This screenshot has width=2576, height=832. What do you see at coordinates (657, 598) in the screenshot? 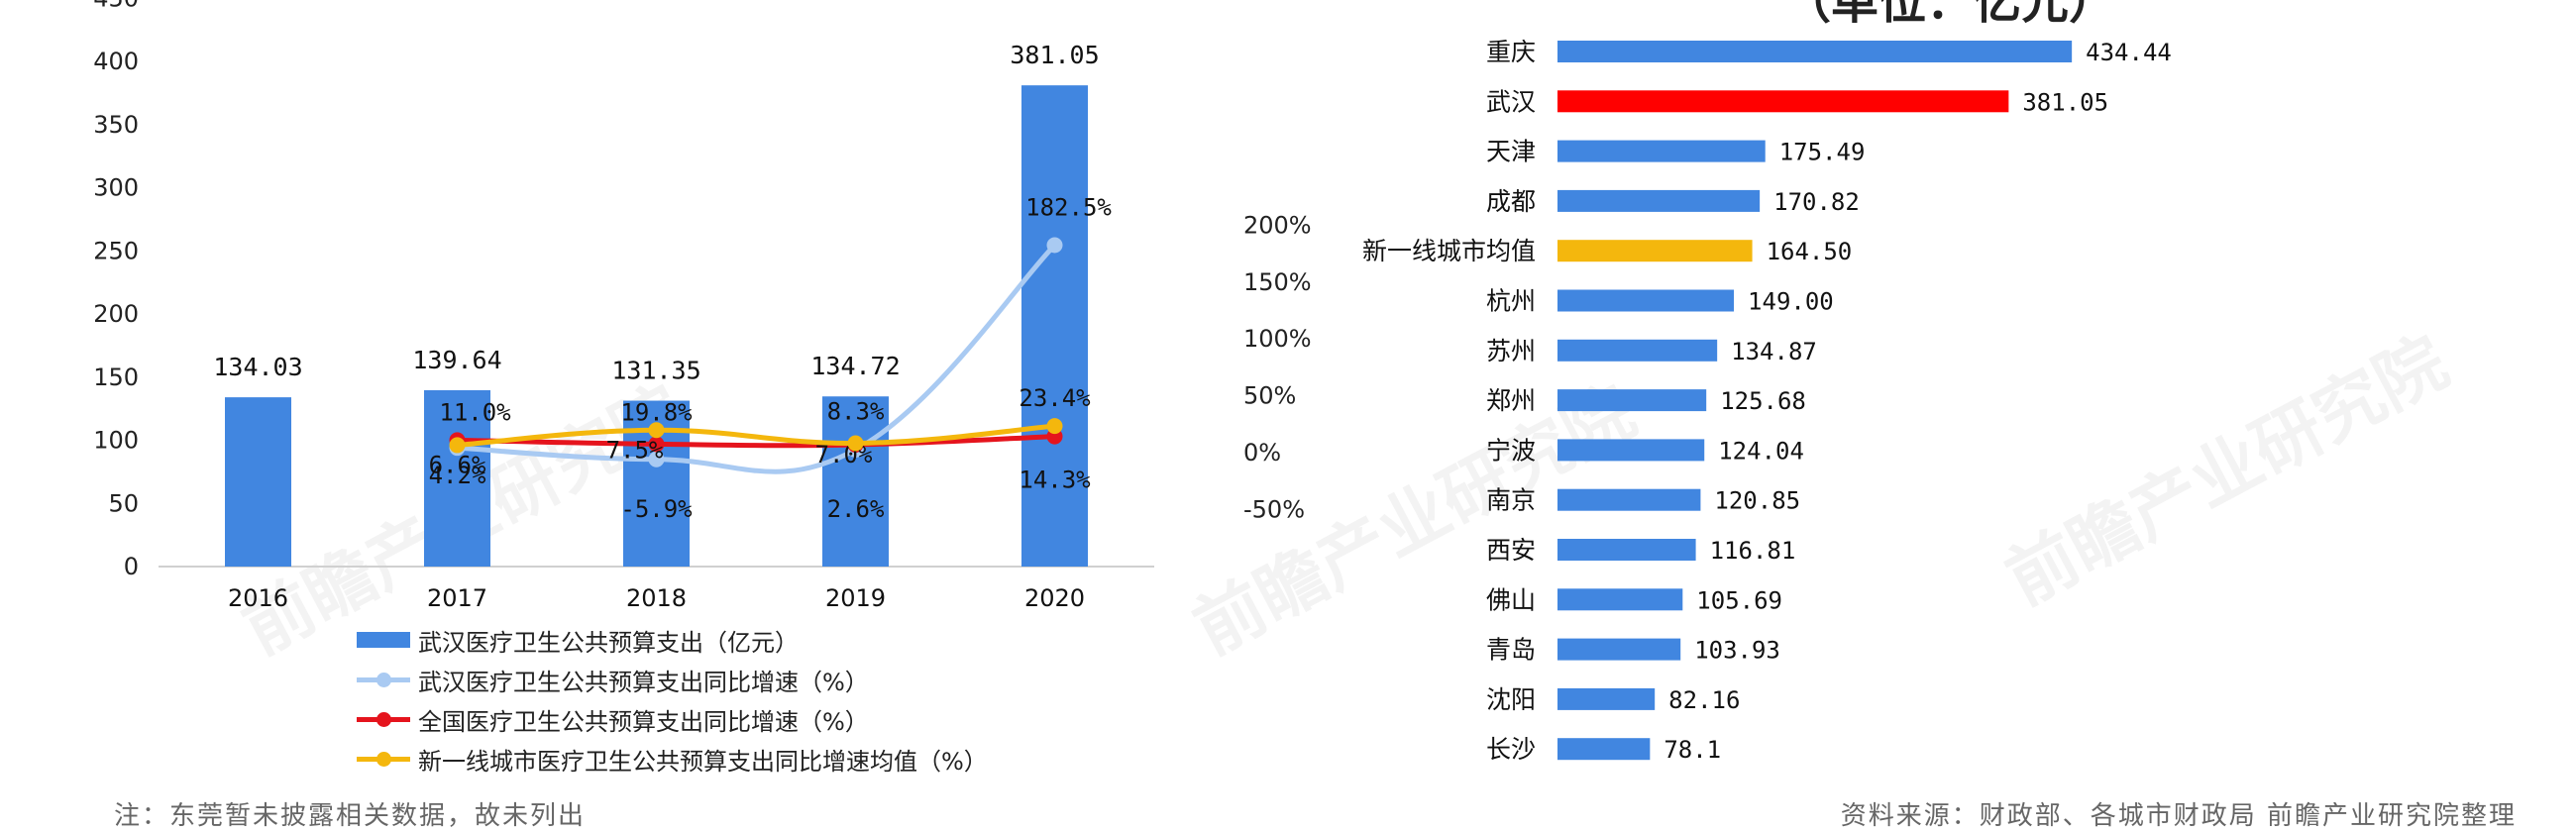
I see `x-tick-label: 2018` at bounding box center [657, 598].